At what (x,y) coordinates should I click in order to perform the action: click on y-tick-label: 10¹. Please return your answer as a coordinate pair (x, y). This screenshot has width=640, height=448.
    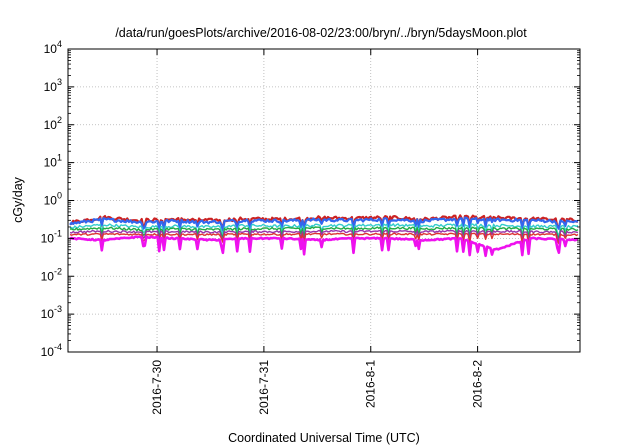
    Looking at the image, I should click on (53, 161).